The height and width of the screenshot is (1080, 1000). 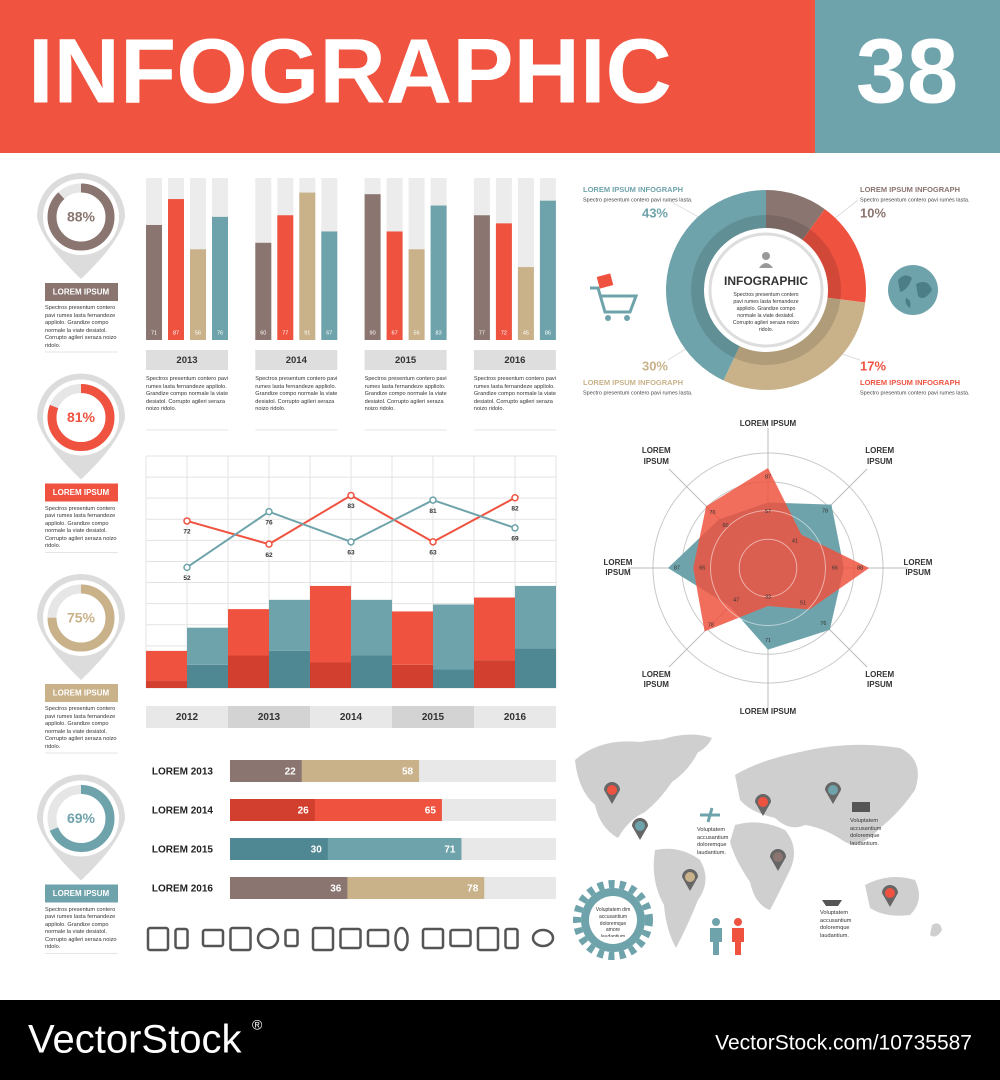 I want to click on footer-url: VectorStock.com/10735587, so click(x=843, y=1043).